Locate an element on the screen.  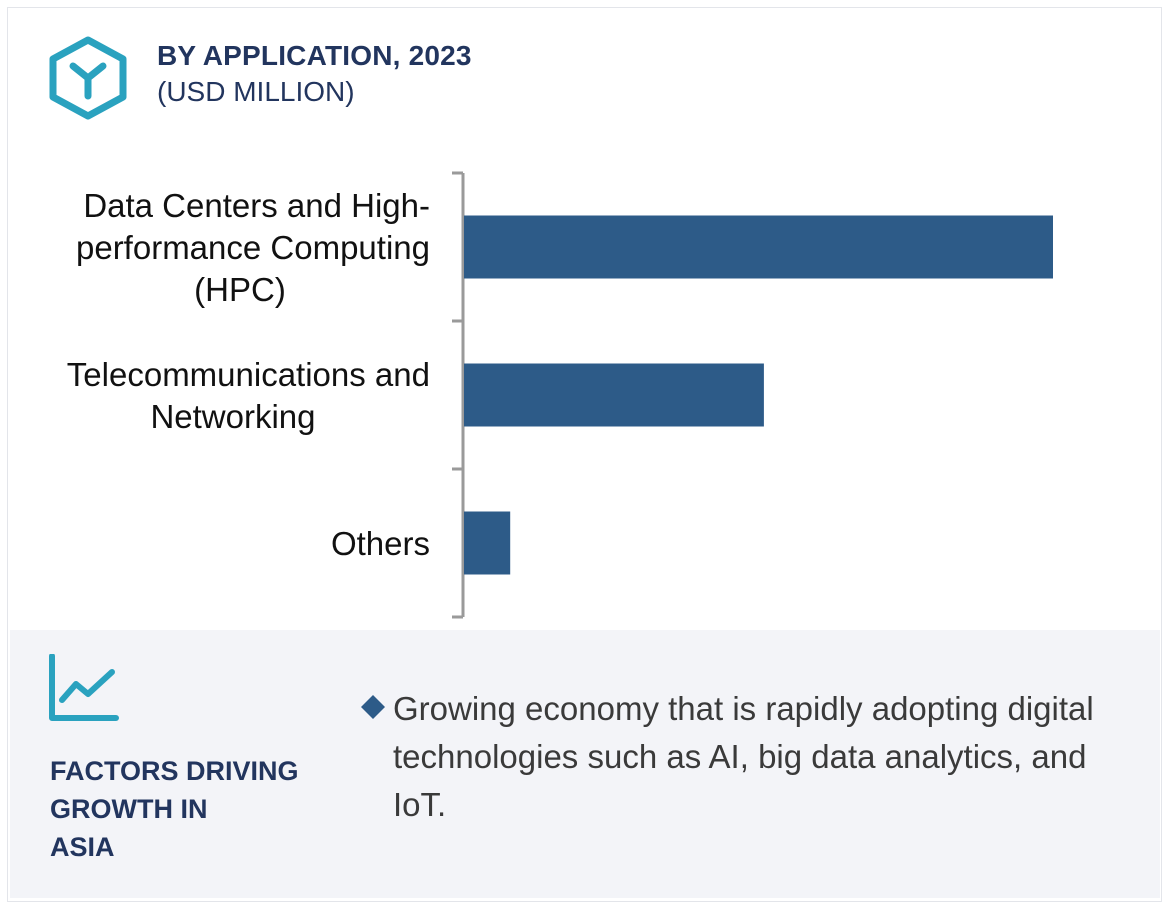
factors-title-line-3: ASIA is located at coordinates (82, 847).